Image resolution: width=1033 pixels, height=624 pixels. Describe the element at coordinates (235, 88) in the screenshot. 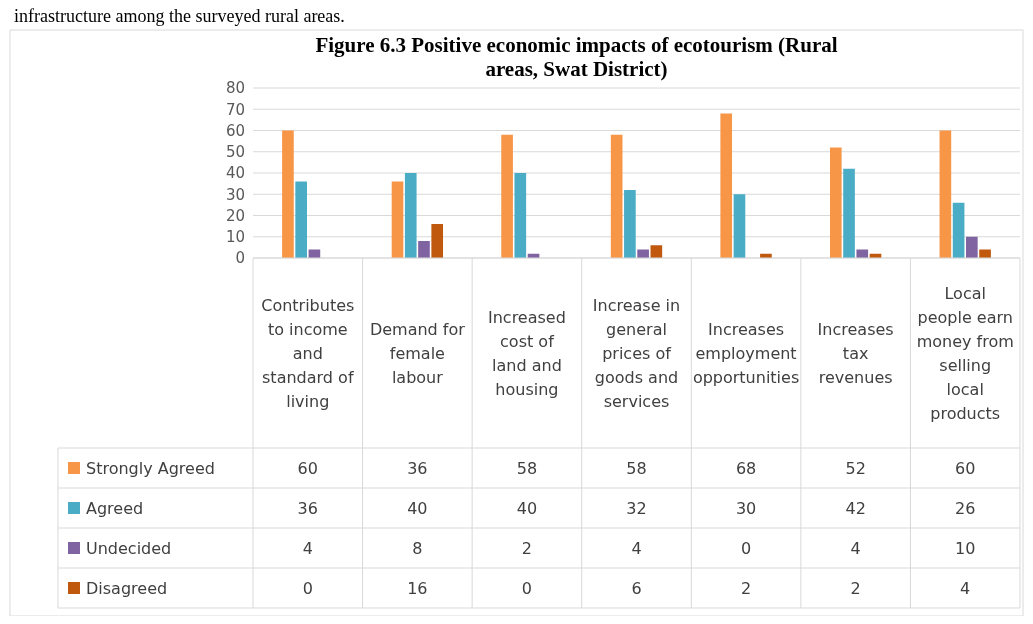

I see `y-tick-label: 80` at that location.